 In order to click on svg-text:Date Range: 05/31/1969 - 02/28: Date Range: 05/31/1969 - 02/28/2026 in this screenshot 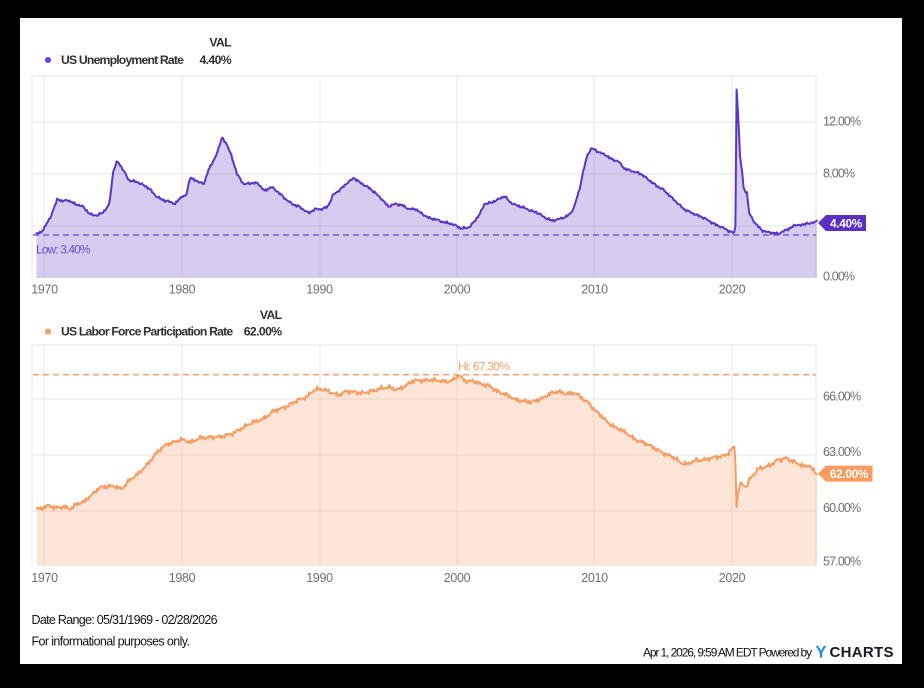, I will do `click(125, 620)`.